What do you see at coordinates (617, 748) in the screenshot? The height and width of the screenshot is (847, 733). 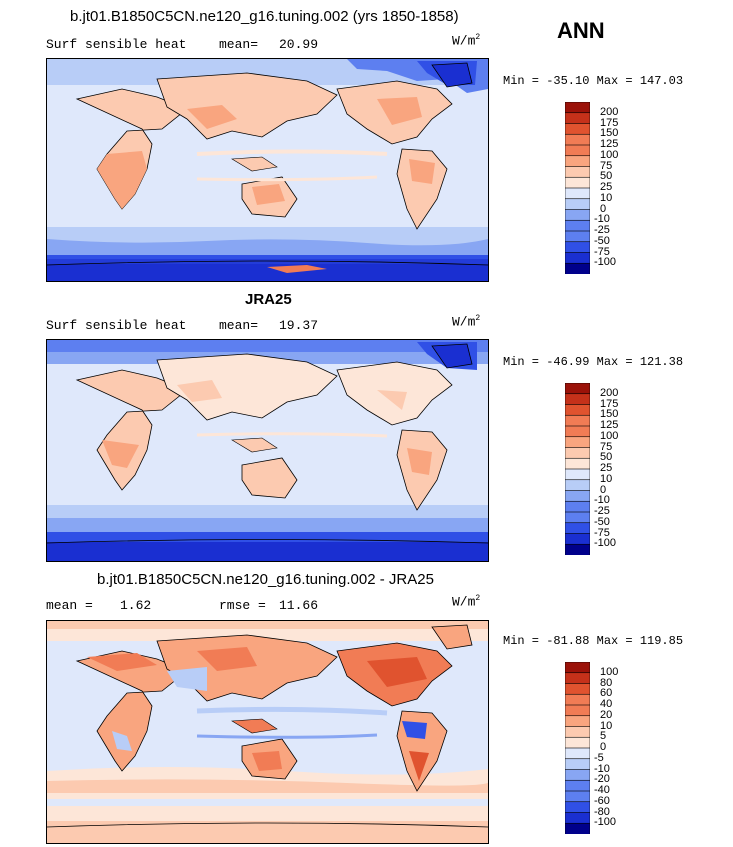 I see `panel3-colorbar-ticks: 100 80 60 40 20 10 5 0 -5 -10 -20 -40 -60 -80 -100` at bounding box center [617, 748].